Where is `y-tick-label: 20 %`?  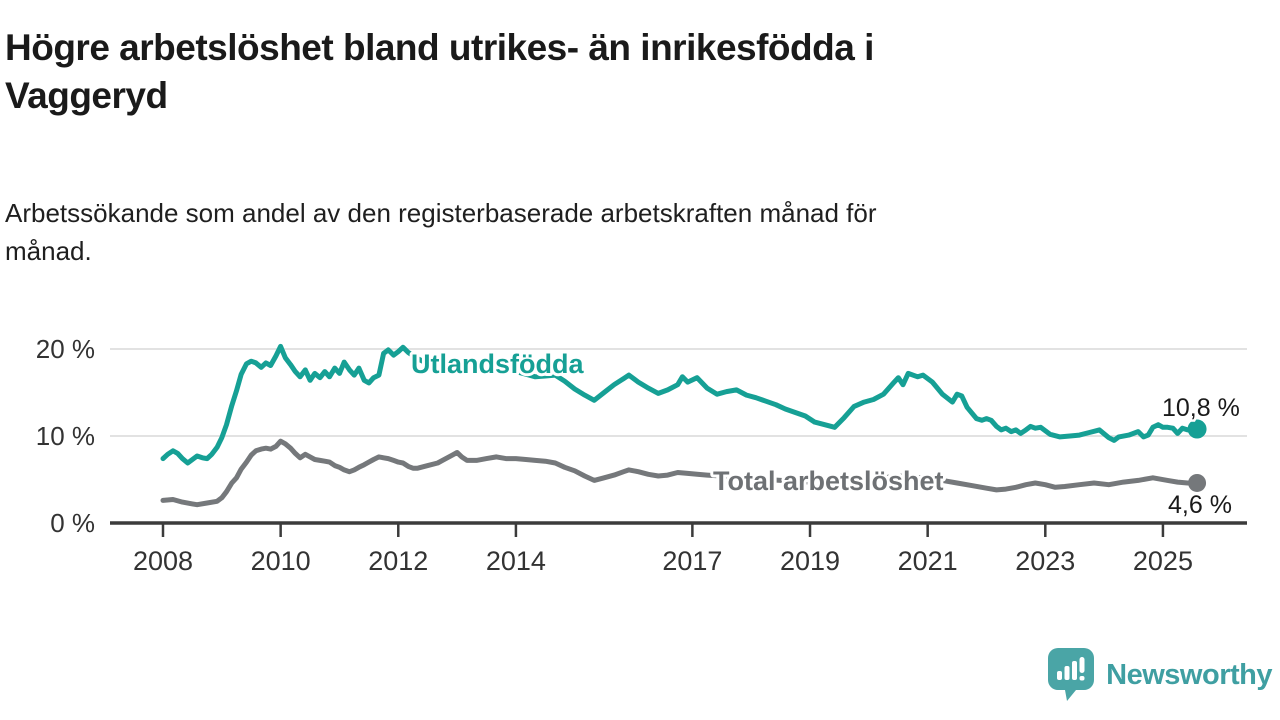 y-tick-label: 20 % is located at coordinates (65, 349).